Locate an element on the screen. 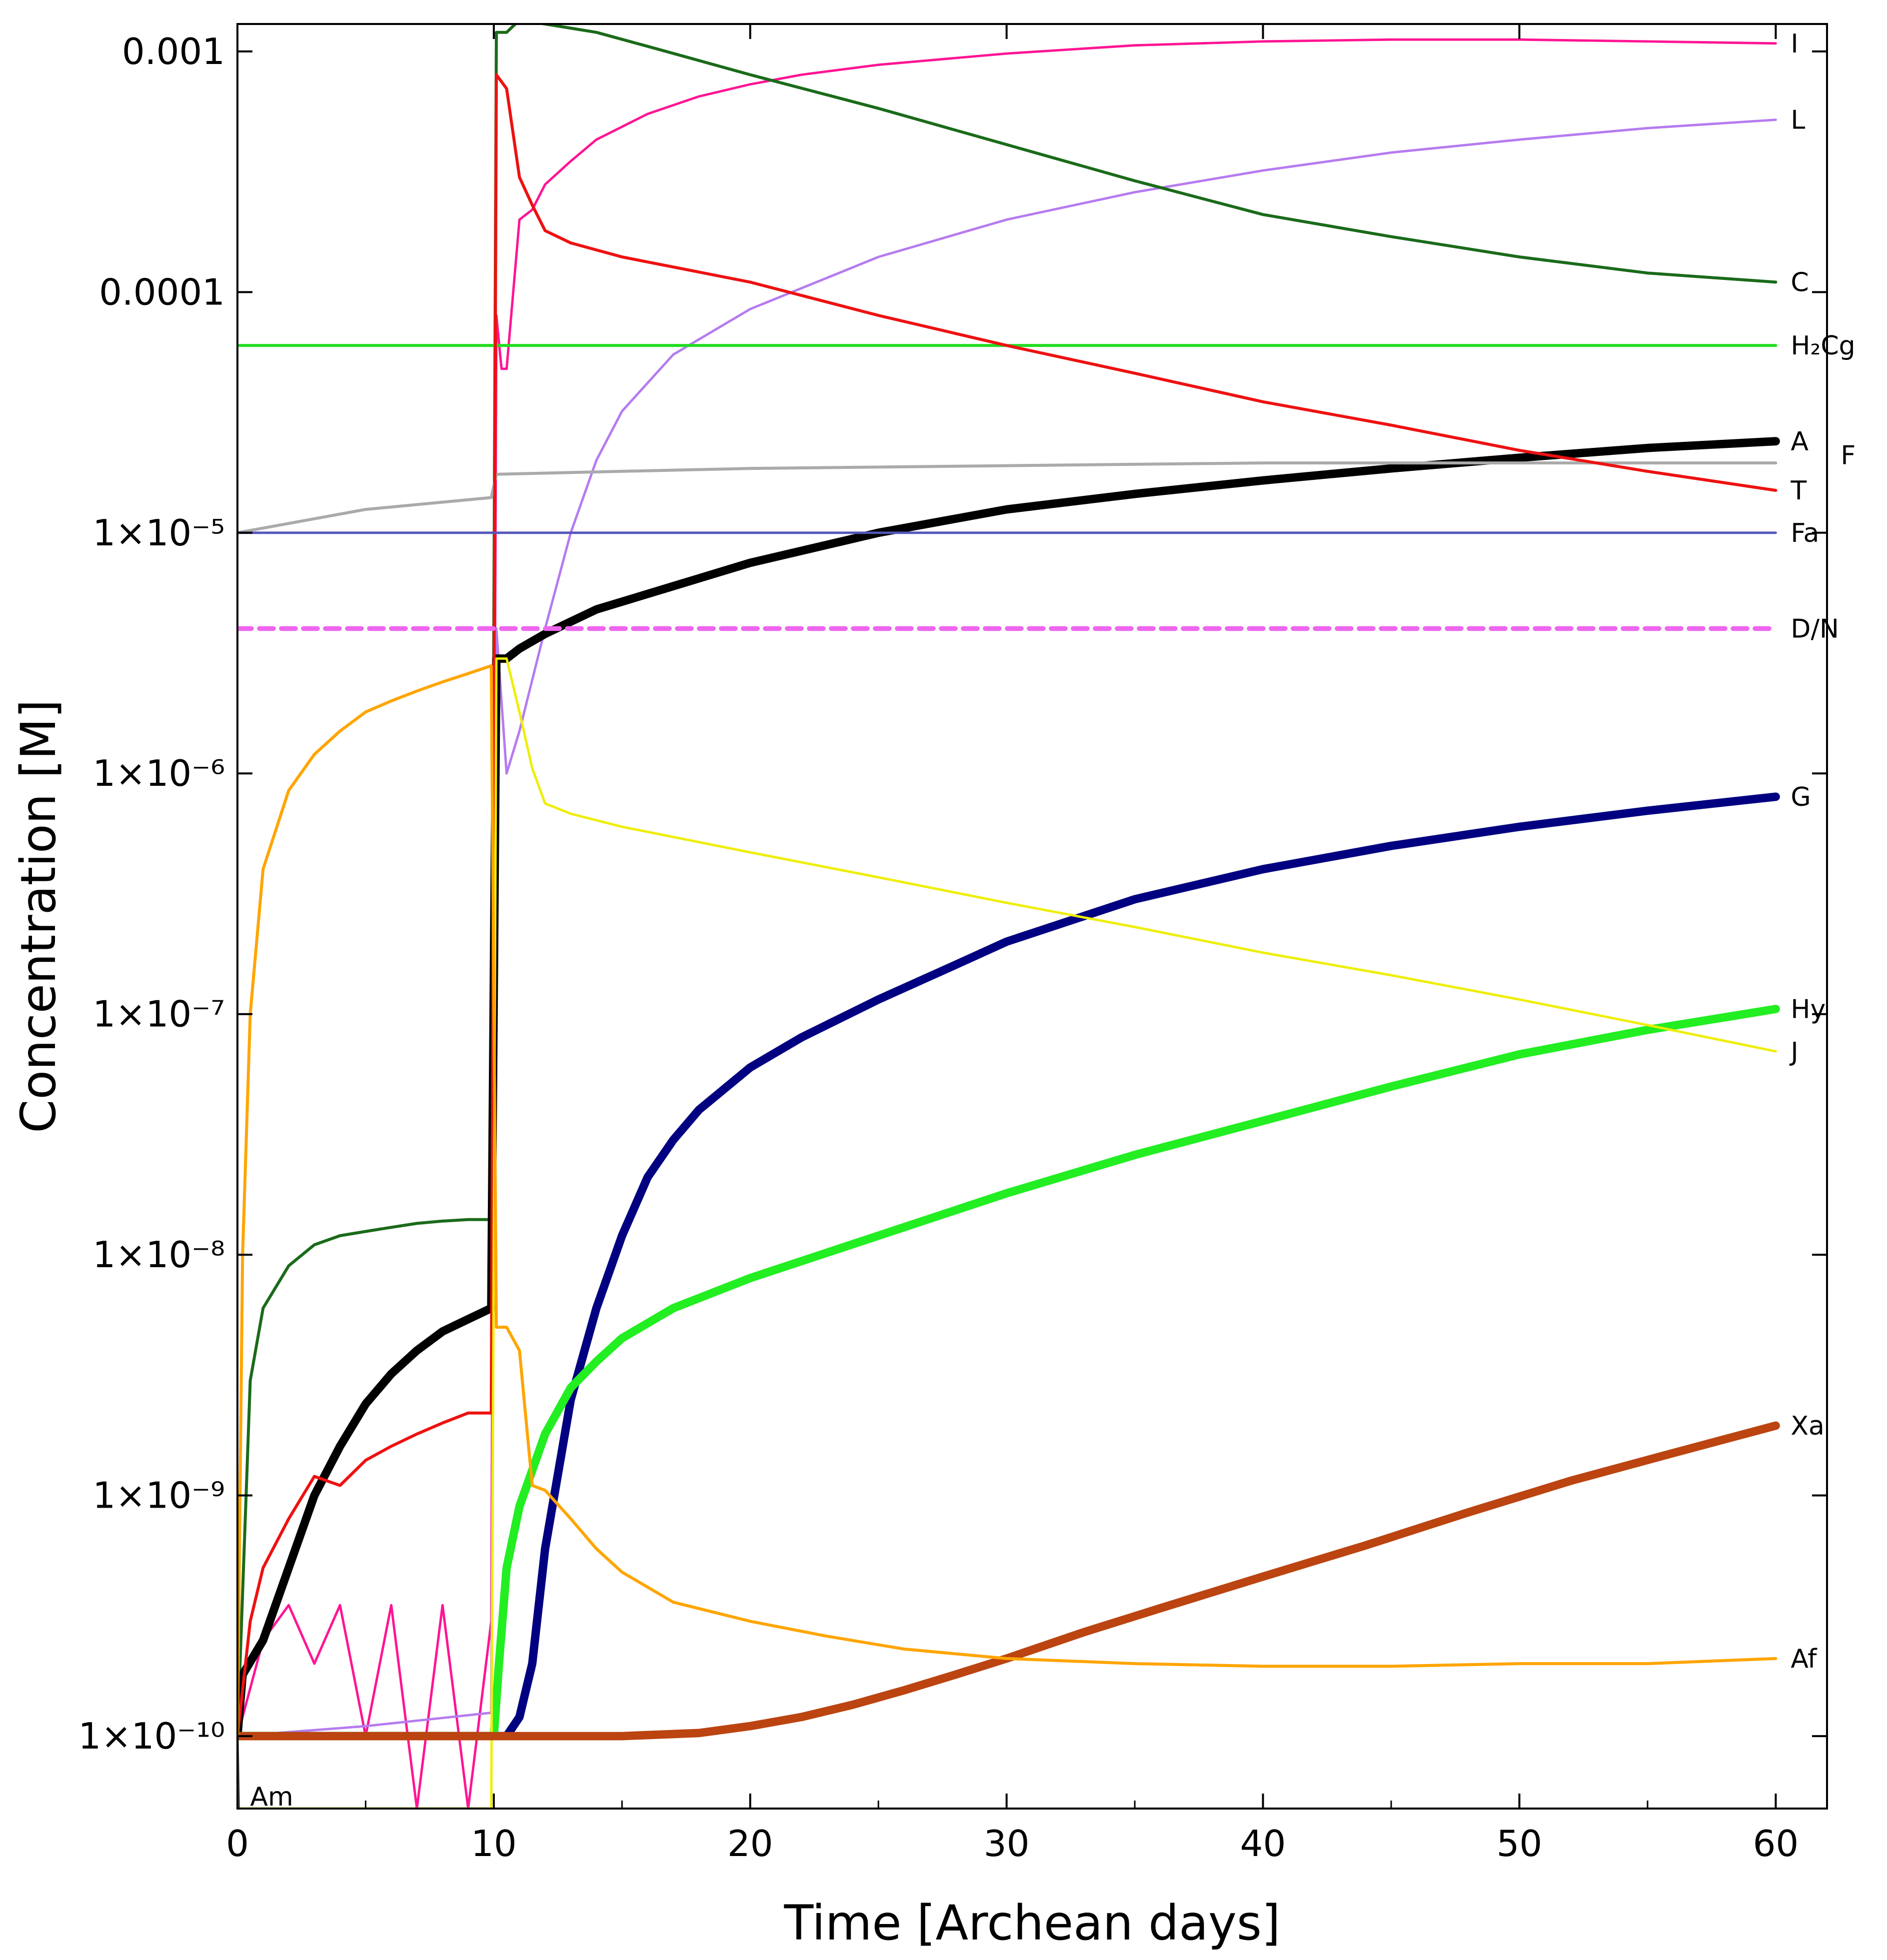 This screenshot has width=1887, height=1960. x-tick-label: 40 is located at coordinates (1263, 1844).